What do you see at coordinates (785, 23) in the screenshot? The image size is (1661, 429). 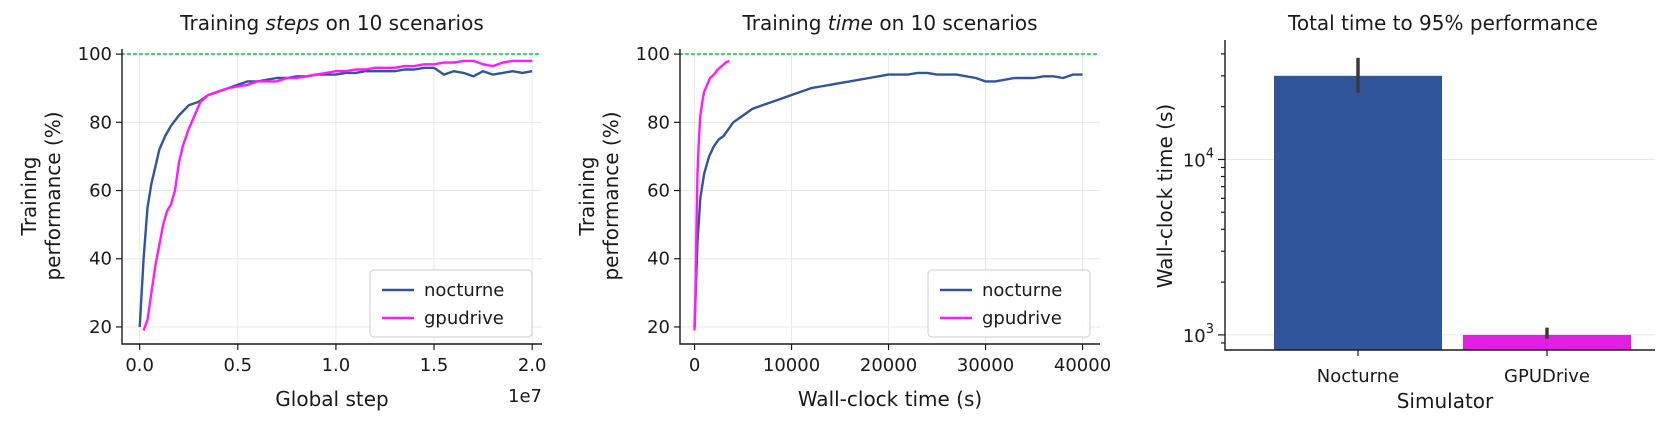 I see `panel2-title-prefix: Training` at bounding box center [785, 23].